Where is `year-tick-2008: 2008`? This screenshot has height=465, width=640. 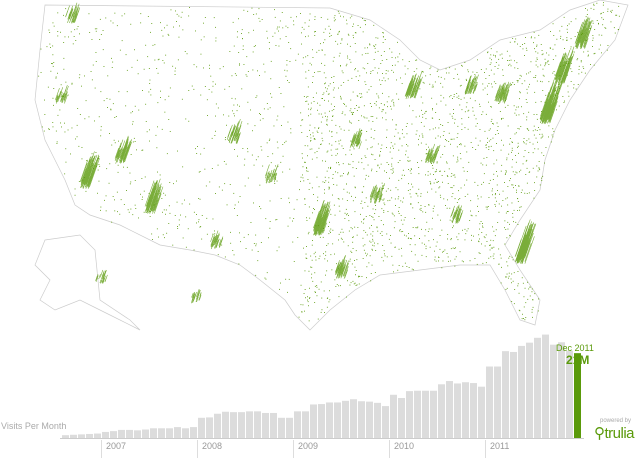 year-tick-2008: 2008 is located at coordinates (212, 446).